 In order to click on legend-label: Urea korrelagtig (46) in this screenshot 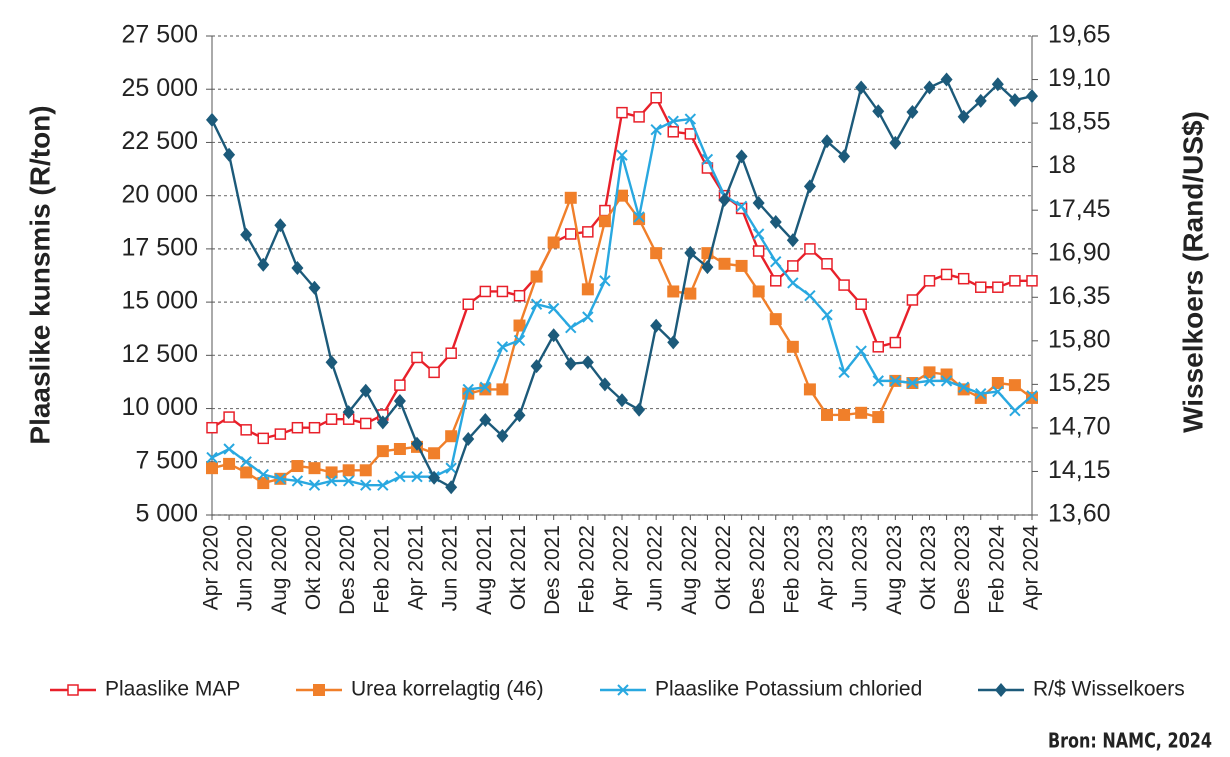, I will do `click(447, 689)`.